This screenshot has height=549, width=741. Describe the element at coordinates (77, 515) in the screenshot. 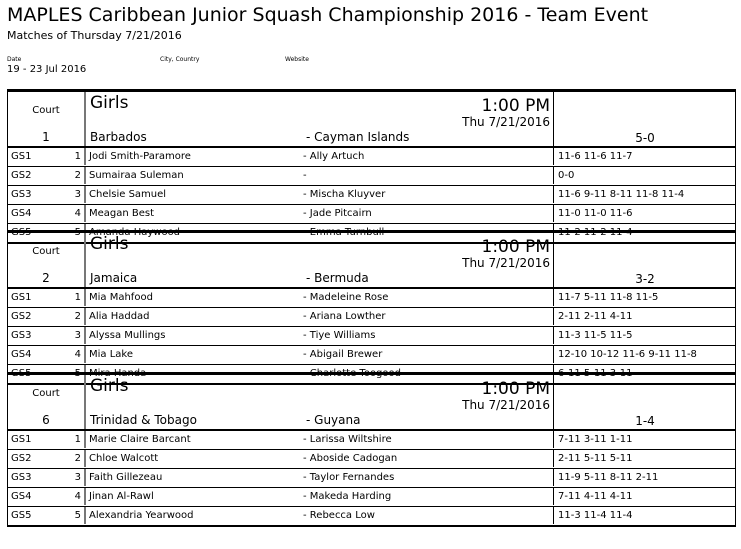

I see `match-number: 5` at that location.